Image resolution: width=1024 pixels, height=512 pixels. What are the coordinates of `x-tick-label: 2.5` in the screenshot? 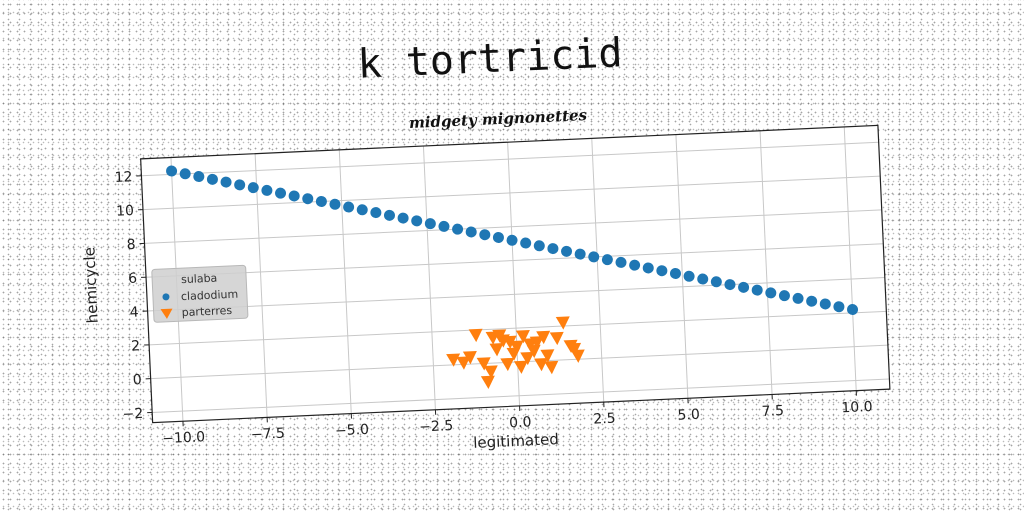 It's located at (604, 419).